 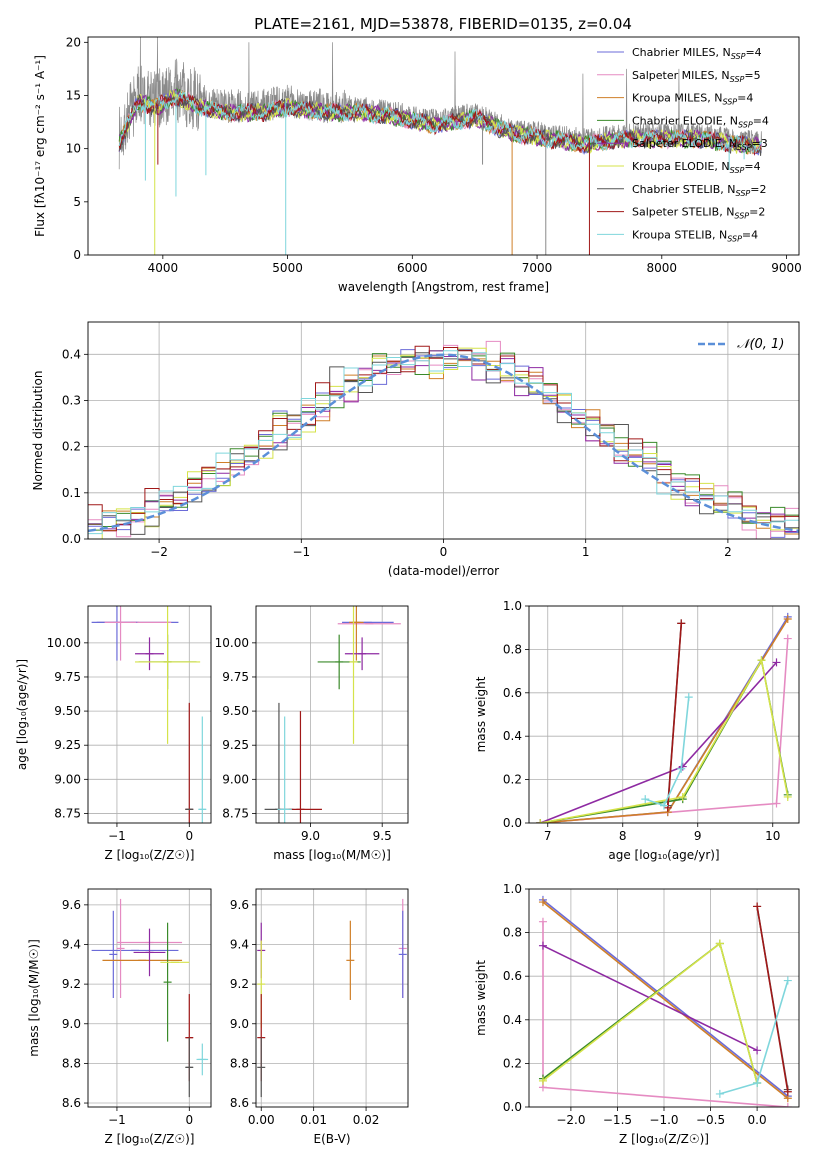 What do you see at coordinates (301, 552) in the screenshot?
I see `x-tick-label: −1` at bounding box center [301, 552].